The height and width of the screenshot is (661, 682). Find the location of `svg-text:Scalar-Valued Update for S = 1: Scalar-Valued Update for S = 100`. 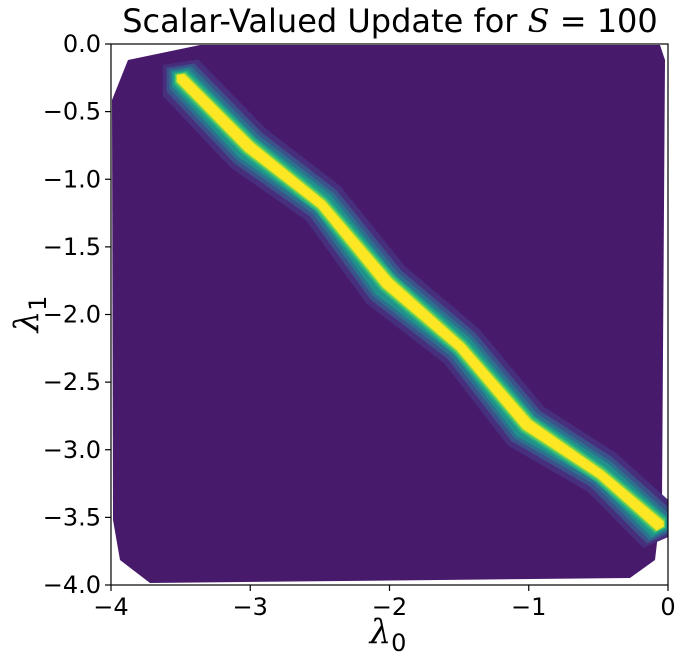

svg-text:Scalar-Valued Update for S = 1: Scalar-Valued Update for S = 100 is located at coordinates (390, 21).